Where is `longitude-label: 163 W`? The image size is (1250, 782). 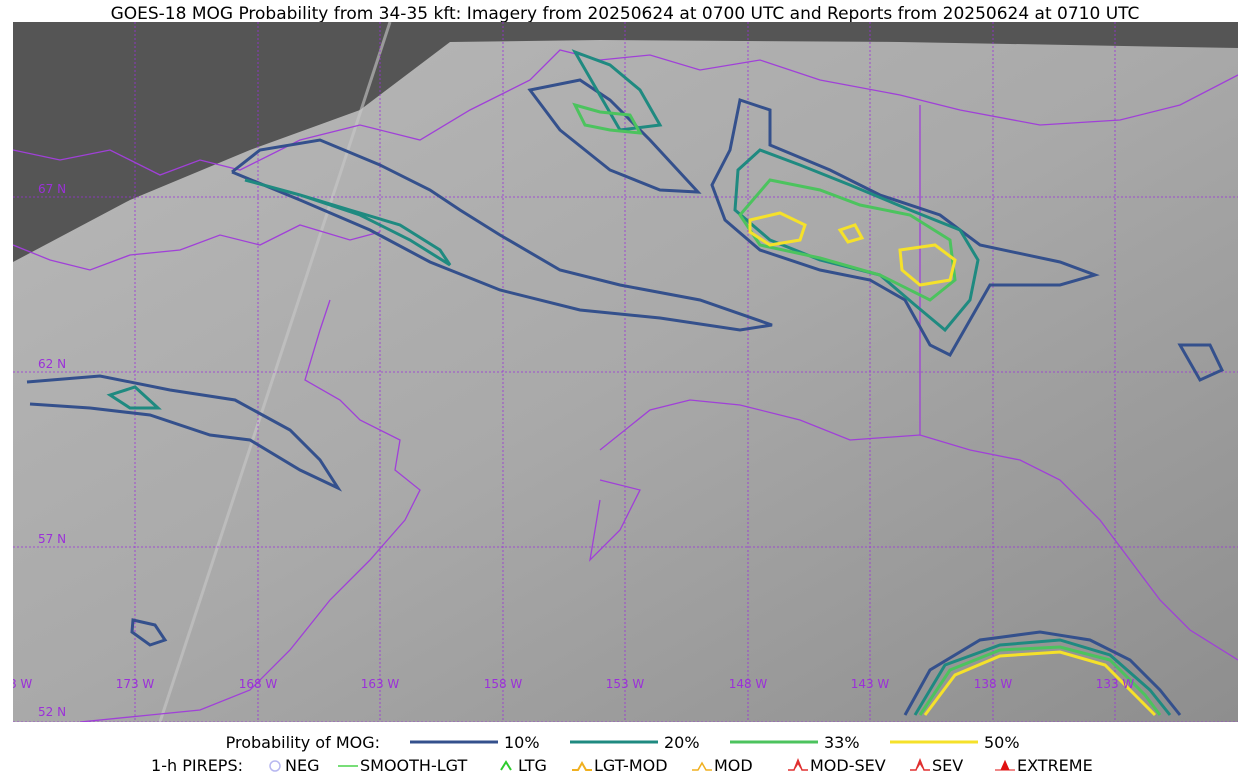
longitude-label: 163 W is located at coordinates (380, 684).